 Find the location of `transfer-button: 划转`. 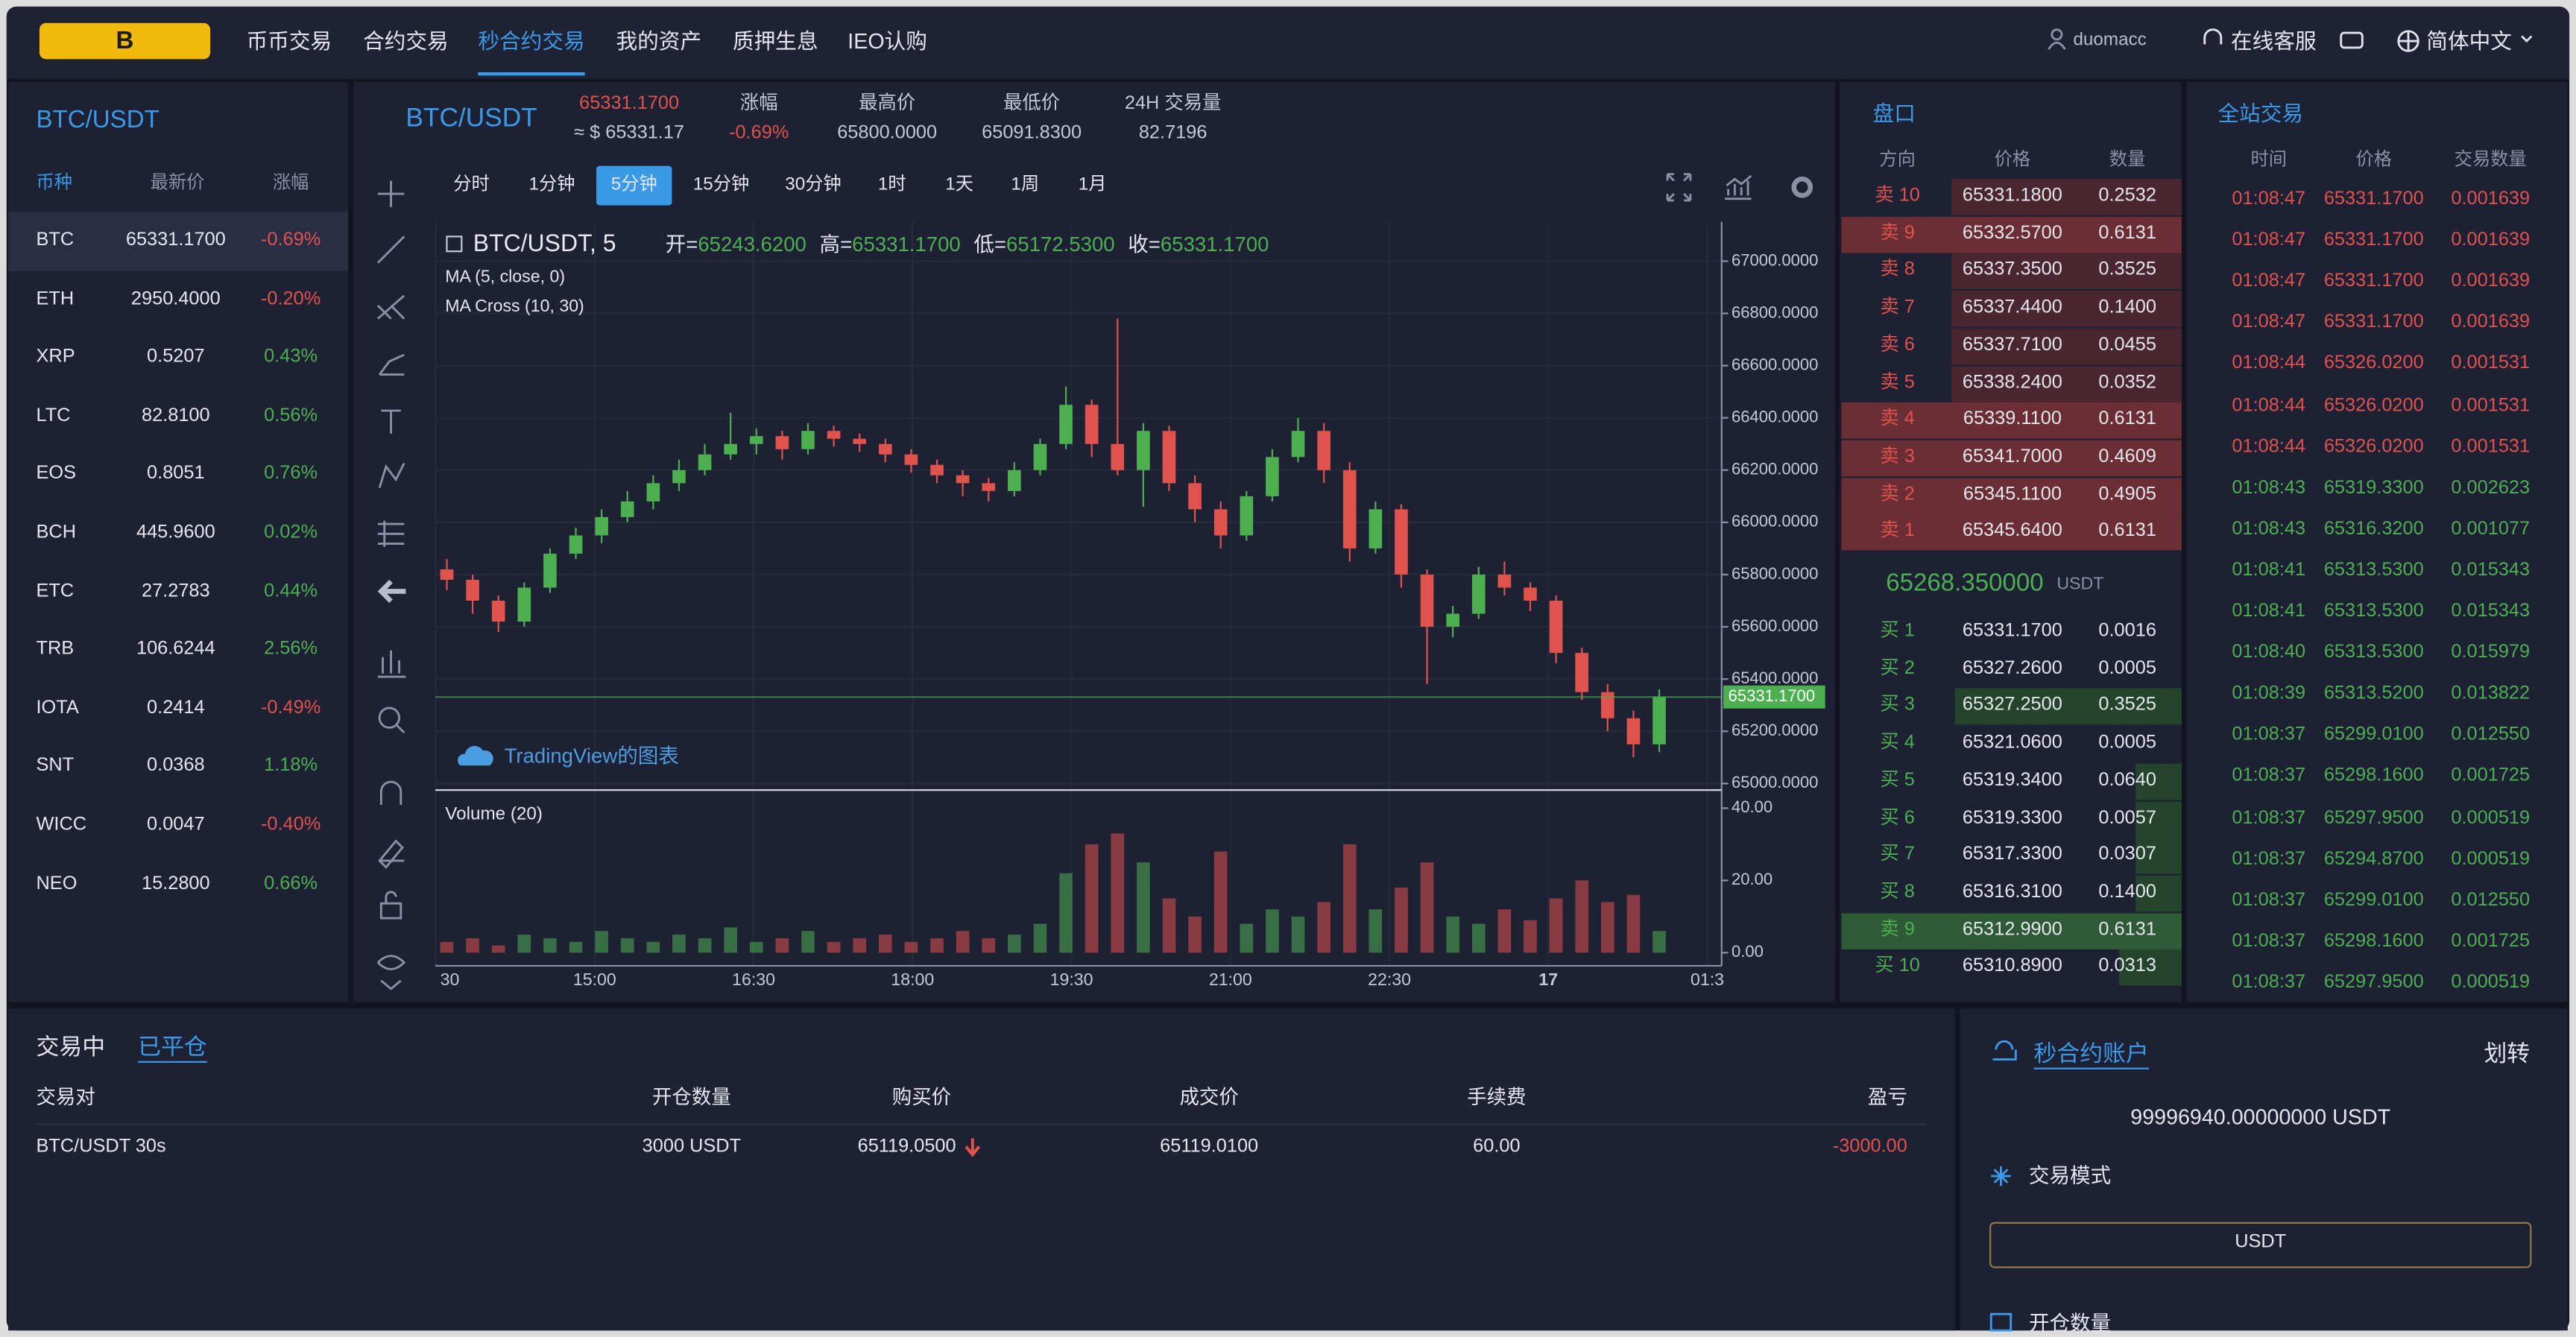

transfer-button: 划转 is located at coordinates (2507, 1053).